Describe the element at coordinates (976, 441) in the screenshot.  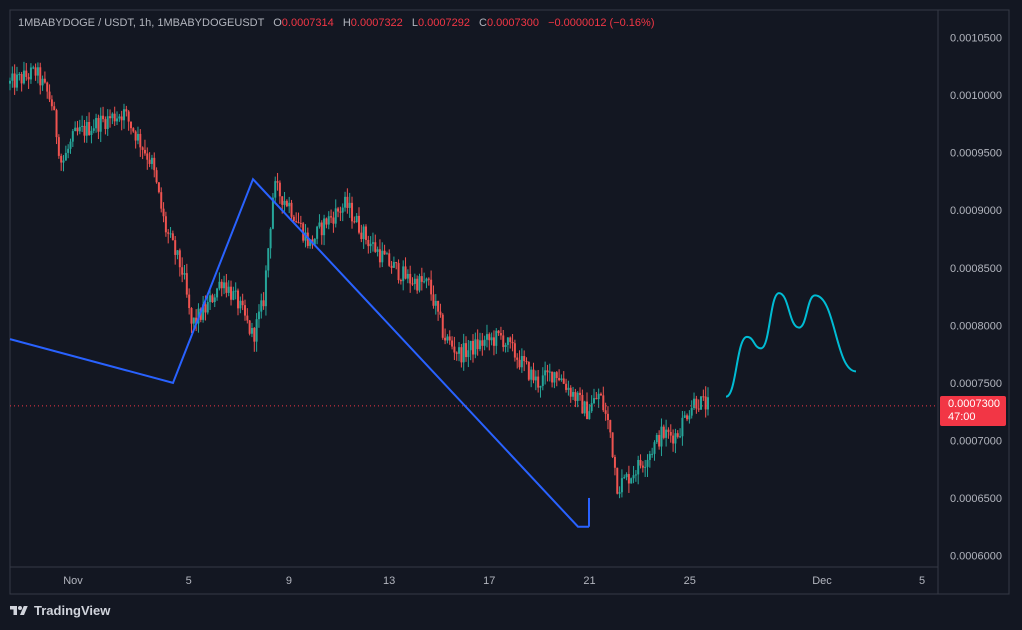
I see `price-tick-label: 0.0007000` at that location.